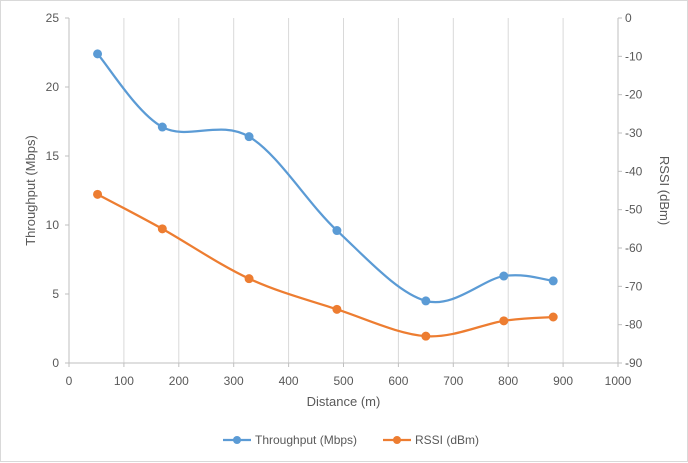 The image size is (688, 463). I want to click on x-axis-ticks: 0 100 200 300 400 500 600 700 800 900 1000, so click(349, 381).